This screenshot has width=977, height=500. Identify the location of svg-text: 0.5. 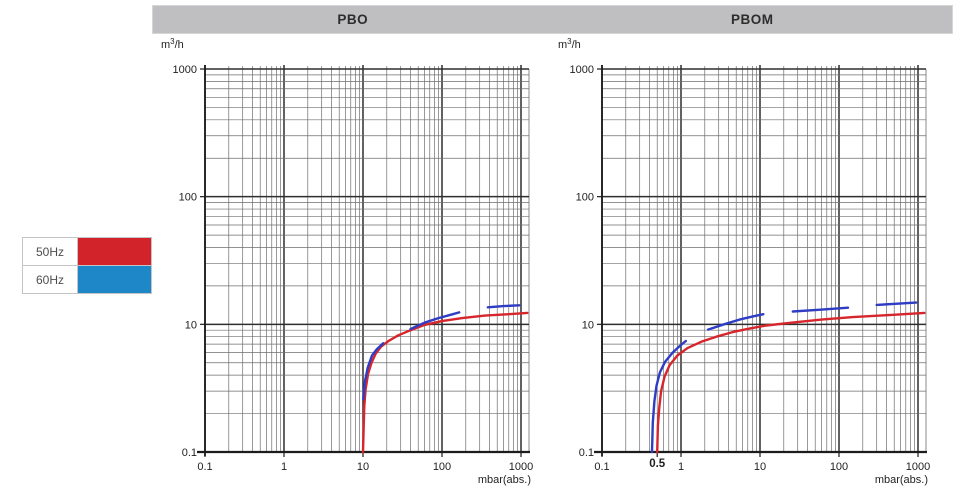
(657, 464).